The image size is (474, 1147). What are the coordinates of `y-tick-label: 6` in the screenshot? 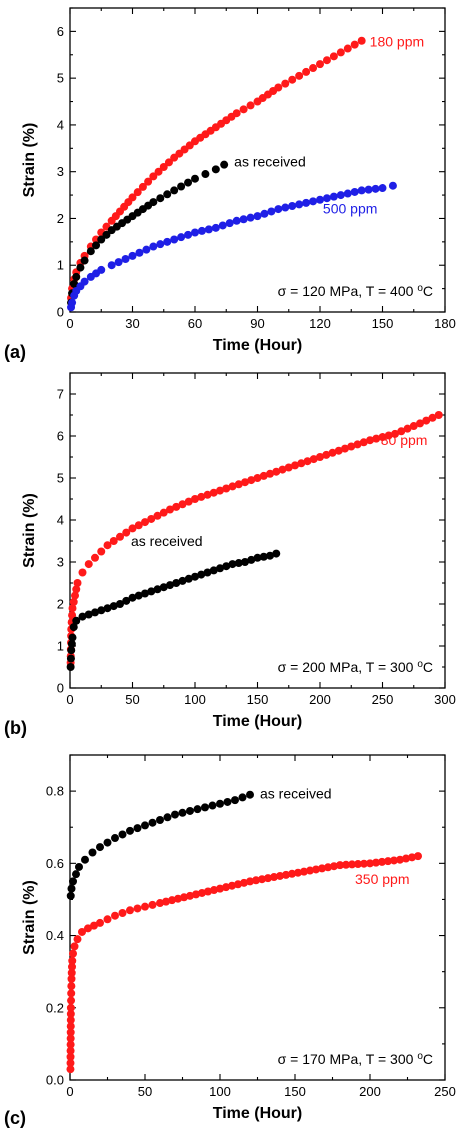 It's located at (60, 436).